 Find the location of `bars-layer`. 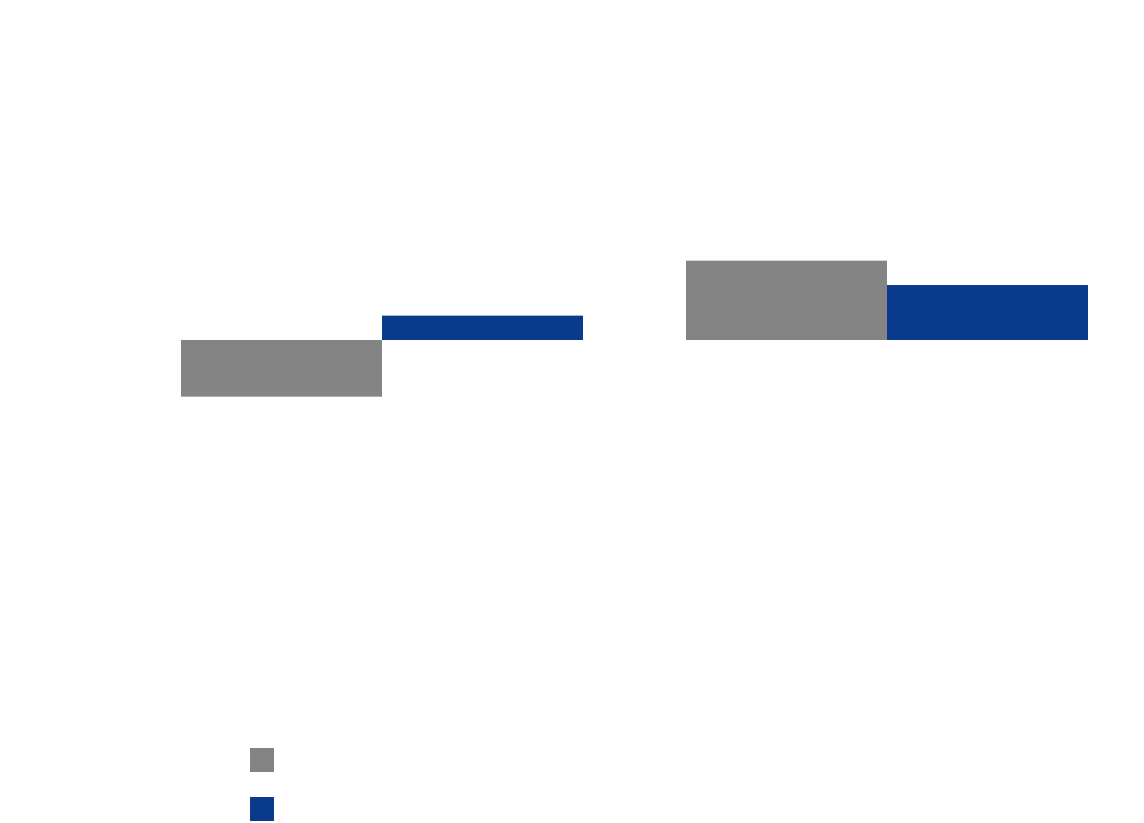

bars-layer is located at coordinates (634, 328).